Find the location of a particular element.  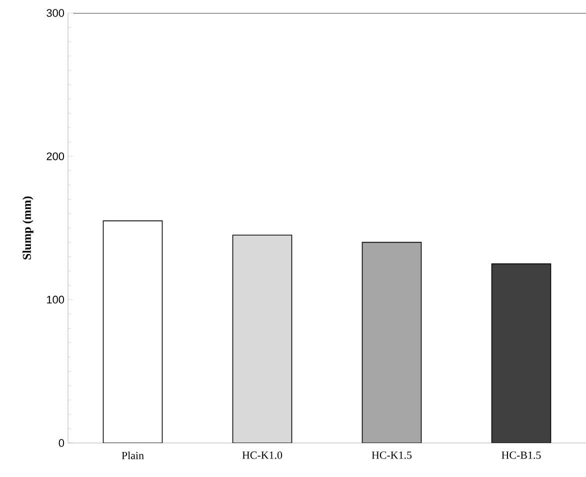

y-tick-label: 0 is located at coordinates (61, 443).